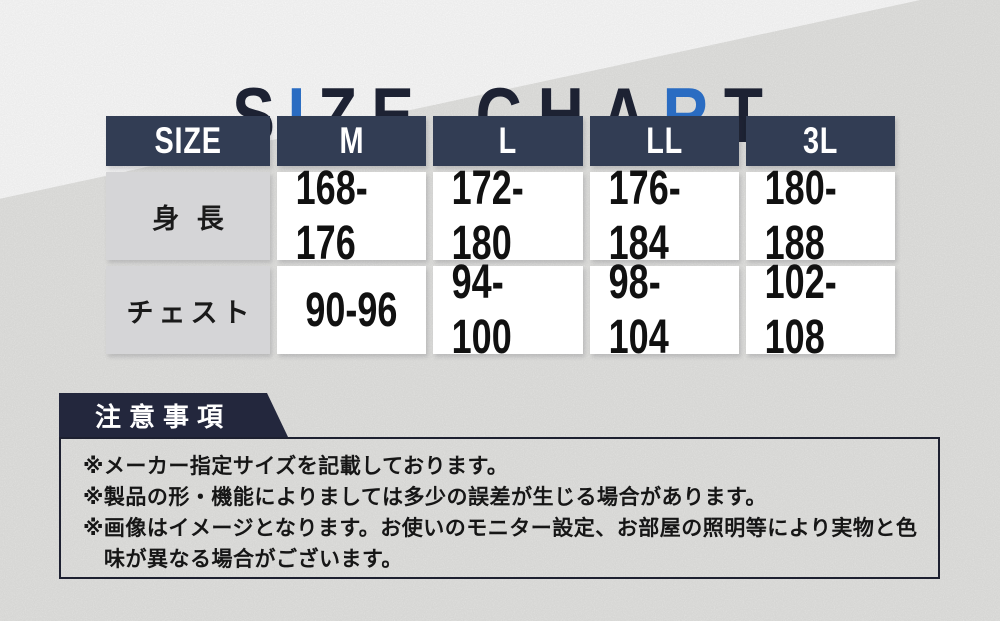 The width and height of the screenshot is (1000, 621). Describe the element at coordinates (425, 497) in the screenshot. I see `notice-item: ※製品の形・機能によりましては多少の誤差が生じる場合があります。` at that location.